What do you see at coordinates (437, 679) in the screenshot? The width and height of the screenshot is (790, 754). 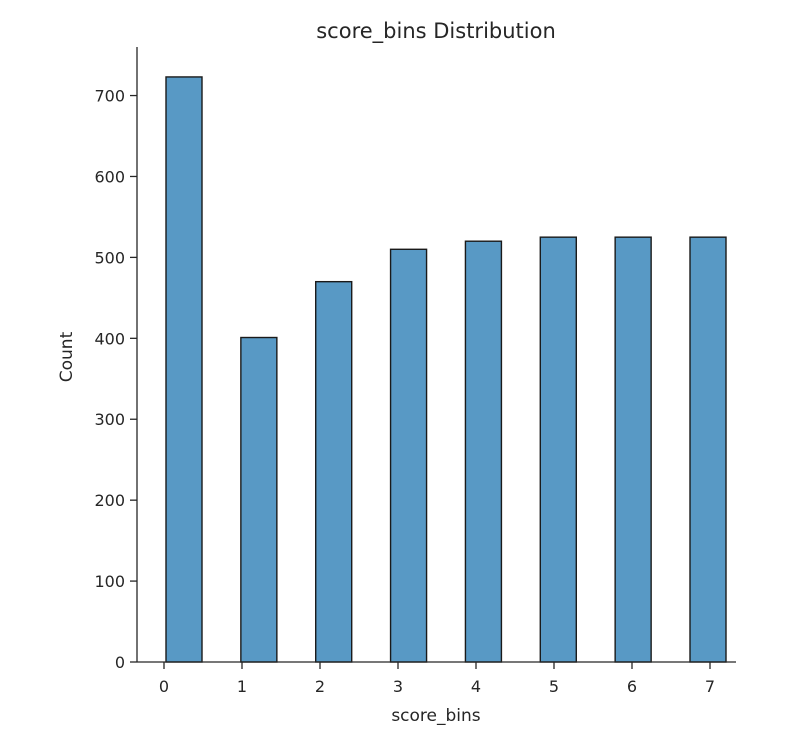 I see `x-axis-ticks: 0 1 2 3 4 5 6 7` at bounding box center [437, 679].